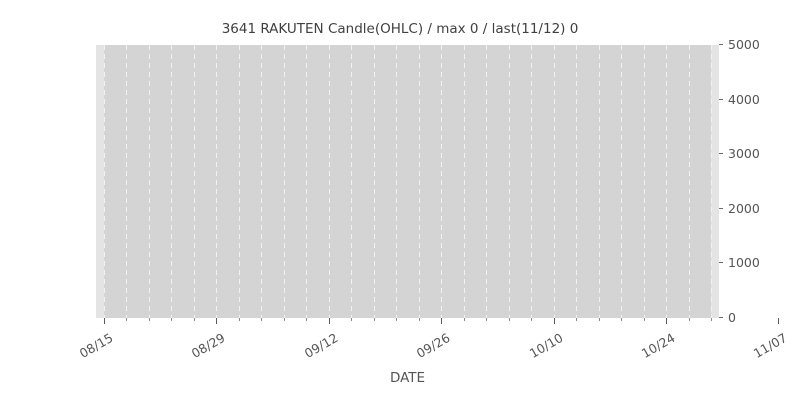 Image resolution: width=800 pixels, height=400 pixels. Describe the element at coordinates (546, 346) in the screenshot. I see `x-axis-tick-label: 10/10` at that location.